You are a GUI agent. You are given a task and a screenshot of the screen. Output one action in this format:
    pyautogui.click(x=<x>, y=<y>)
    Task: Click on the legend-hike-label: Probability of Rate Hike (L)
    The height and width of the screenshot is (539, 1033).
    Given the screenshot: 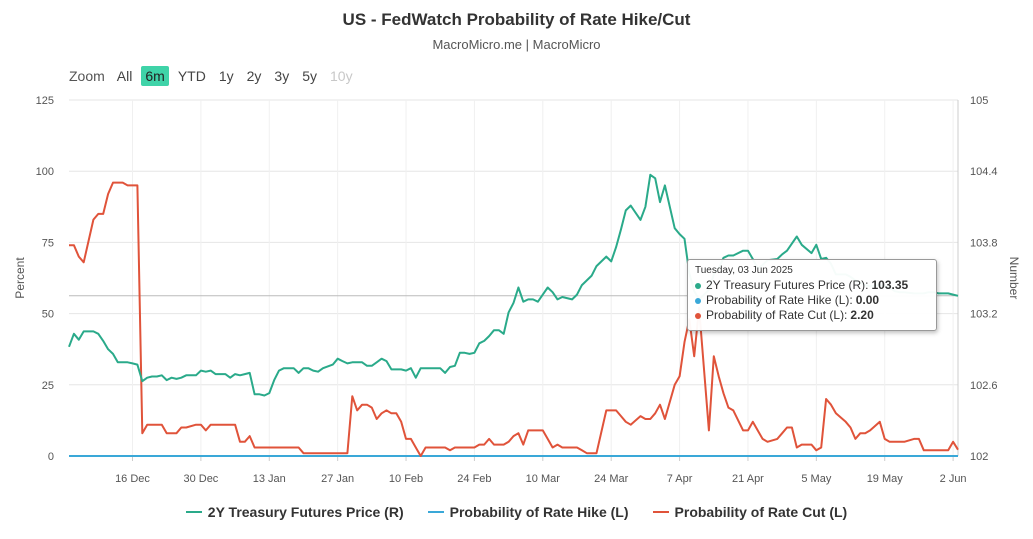 What is the action you would take?
    pyautogui.click(x=539, y=512)
    